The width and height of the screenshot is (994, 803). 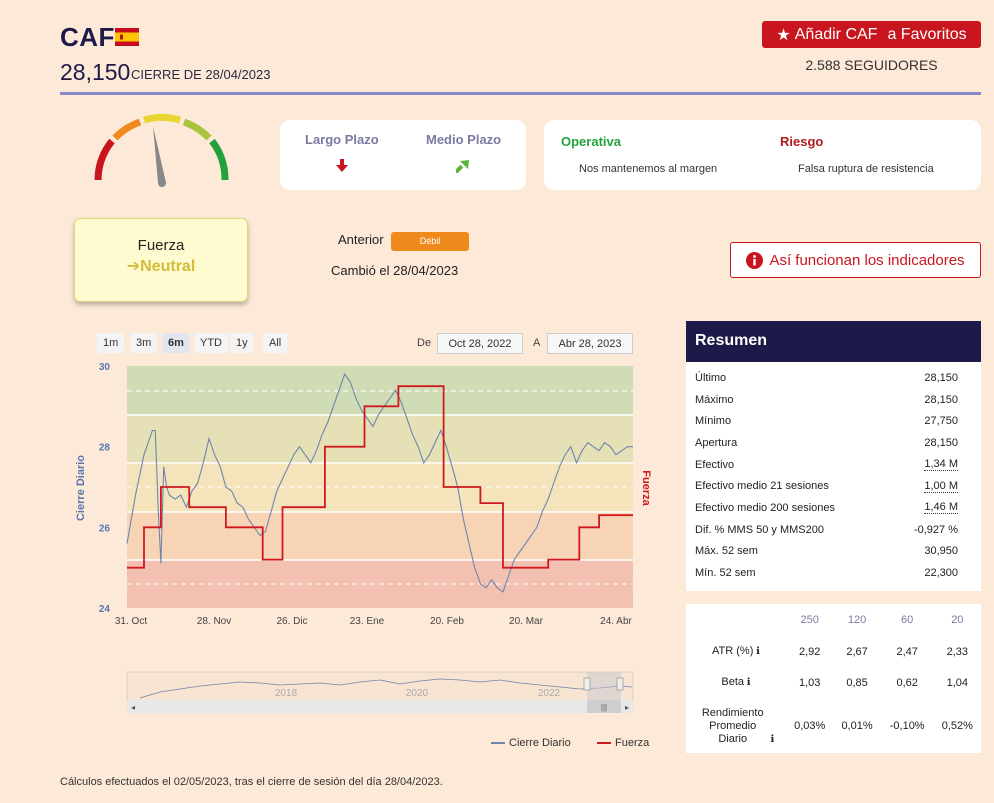 I want to click on sentiment-gauge, so click(x=161, y=150).